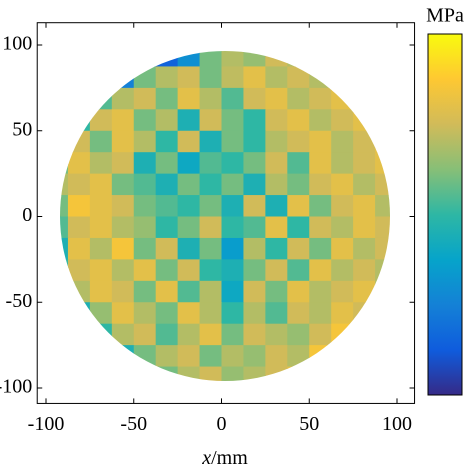  I want to click on x-axis-label: x/mm, so click(224, 458).